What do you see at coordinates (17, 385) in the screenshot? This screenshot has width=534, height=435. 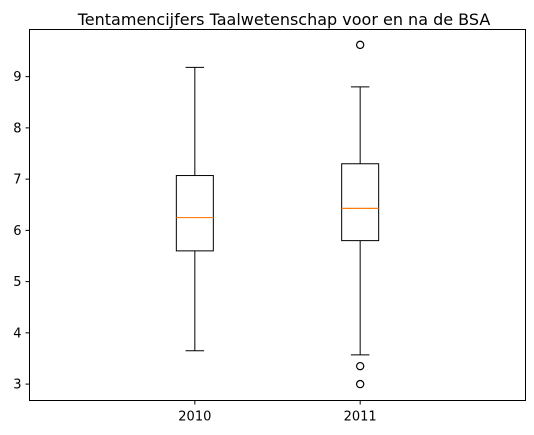 I see `y-tick-label: 3` at bounding box center [17, 385].